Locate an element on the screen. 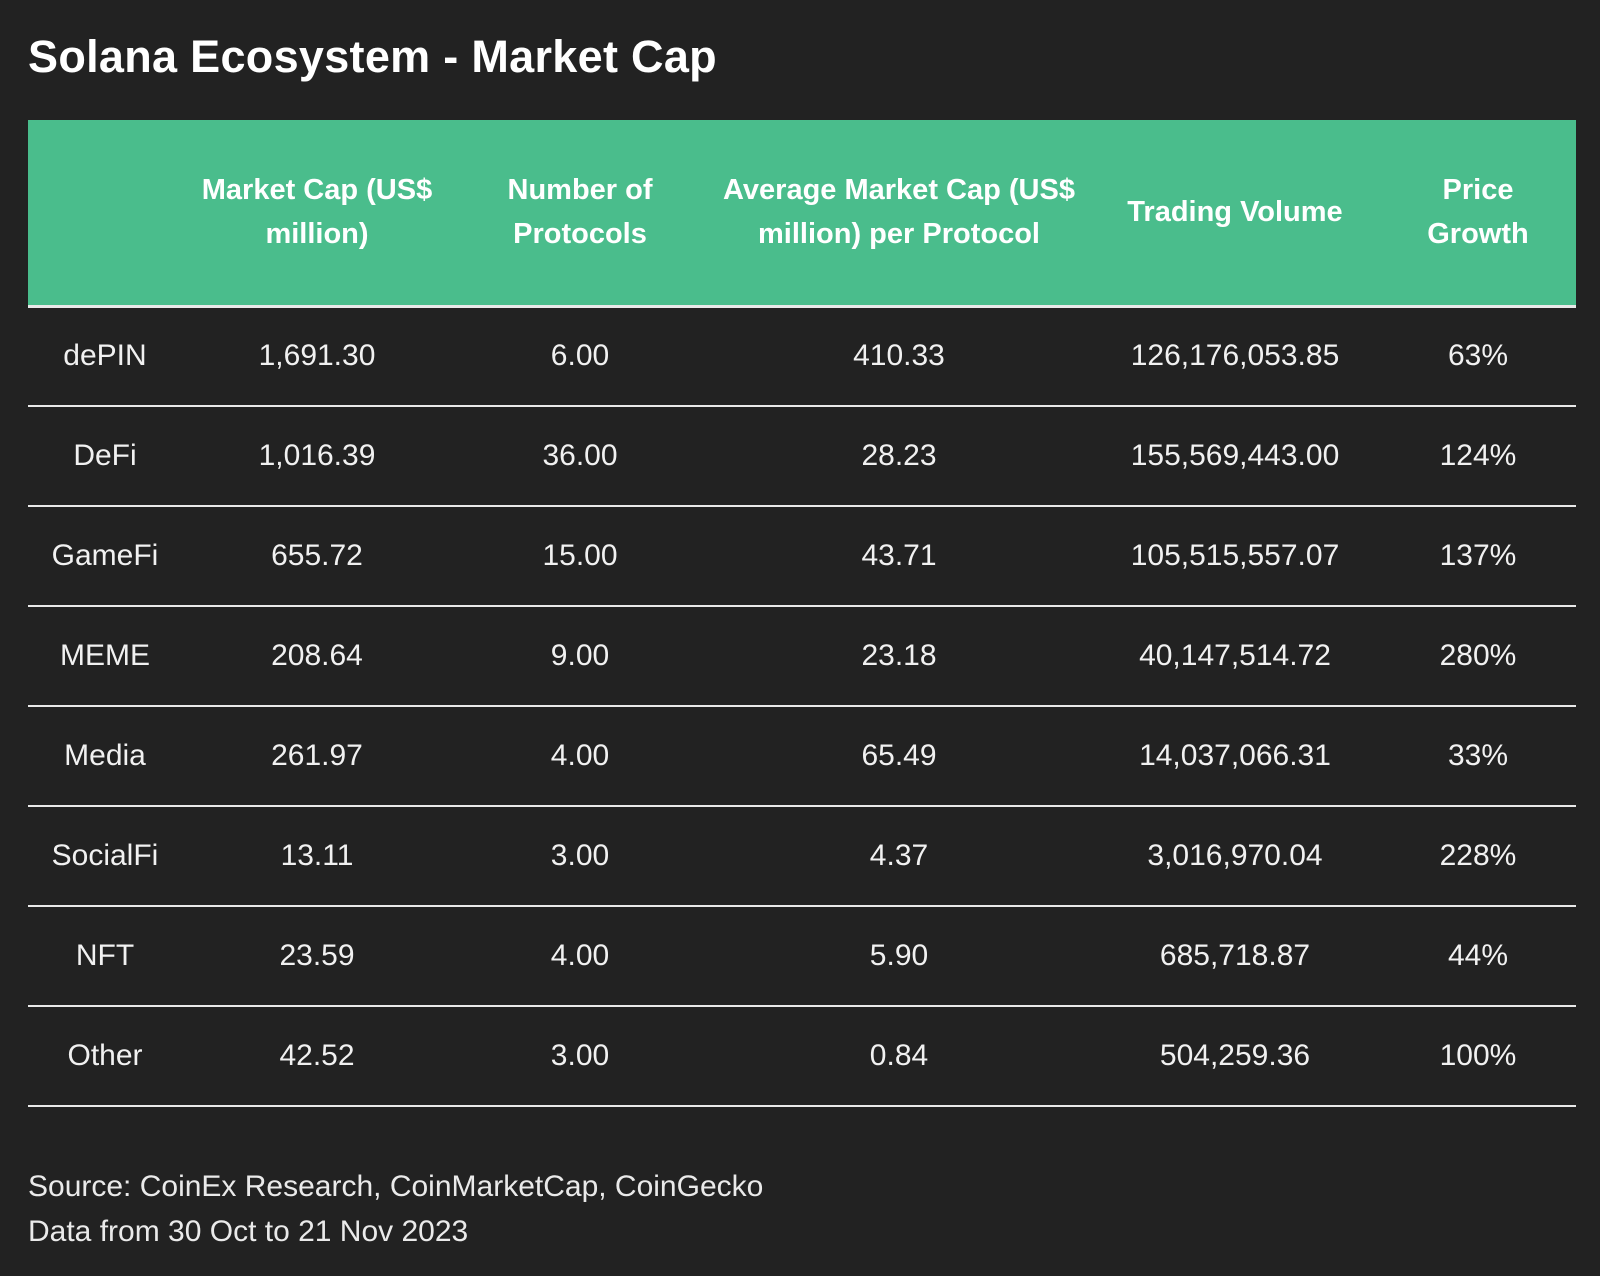  table-cell: 0.84 is located at coordinates (899, 1055).